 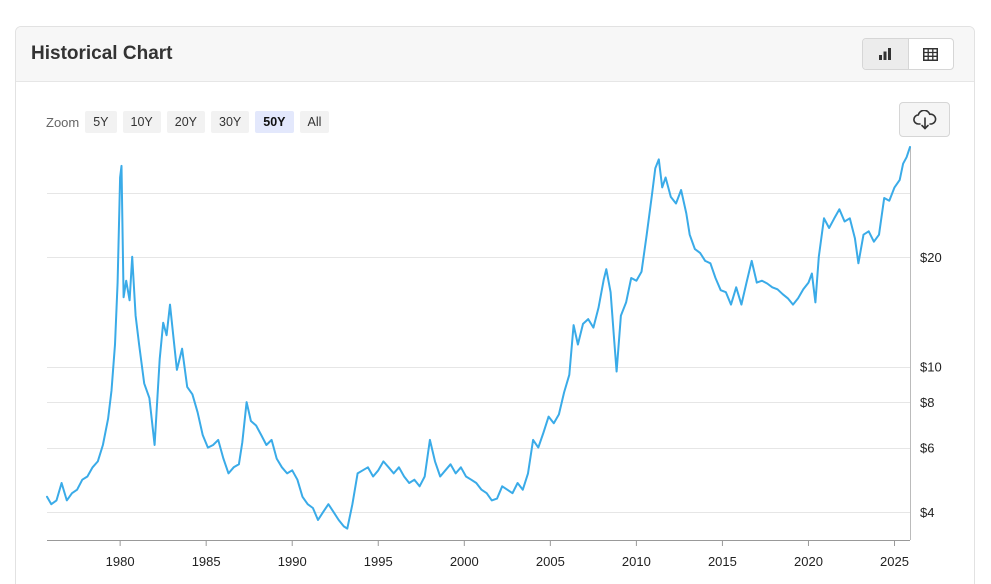 What do you see at coordinates (464, 561) in the screenshot?
I see `x-tick-label: 2000` at bounding box center [464, 561].